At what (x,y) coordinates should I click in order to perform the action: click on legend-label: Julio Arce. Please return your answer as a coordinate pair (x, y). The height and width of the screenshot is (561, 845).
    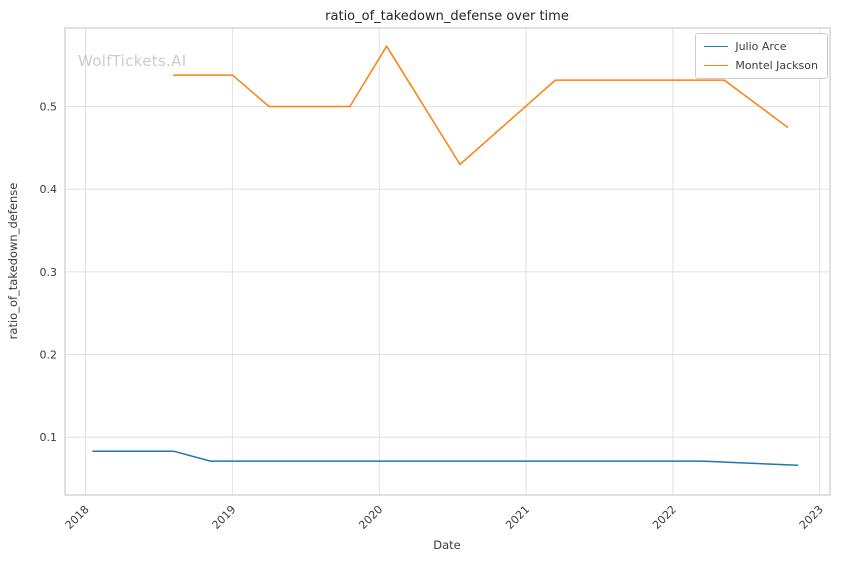
    Looking at the image, I should click on (761, 46).